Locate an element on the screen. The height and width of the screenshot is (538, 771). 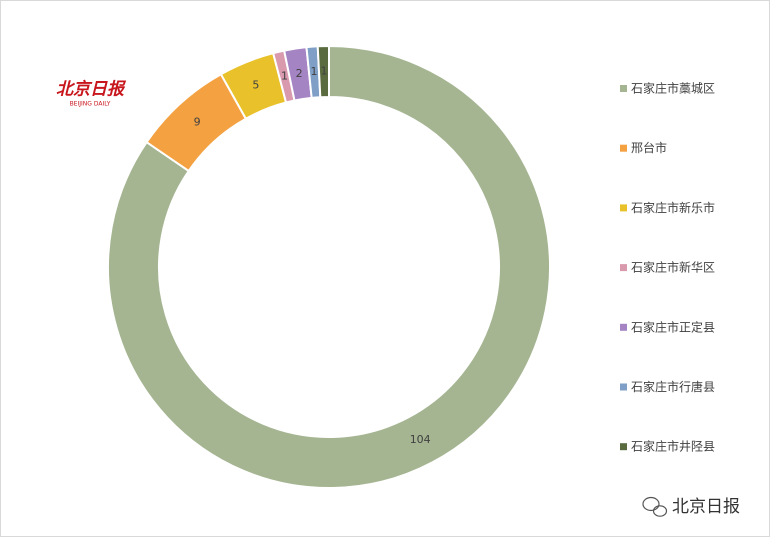
data-label: 2 is located at coordinates (299, 73).